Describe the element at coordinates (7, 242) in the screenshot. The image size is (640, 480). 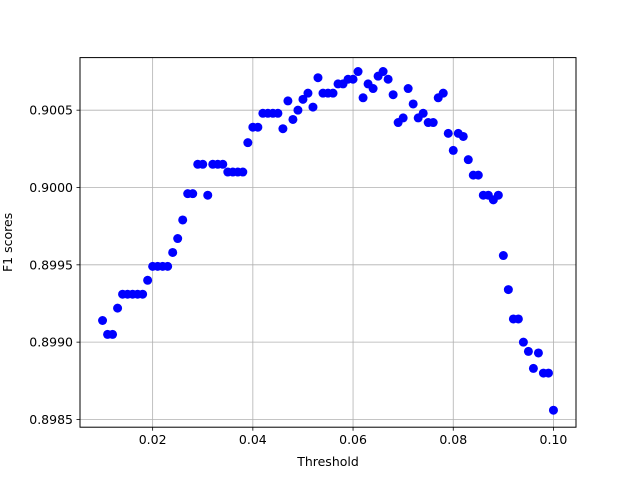
I see `y-axis-label: F1 scores` at that location.